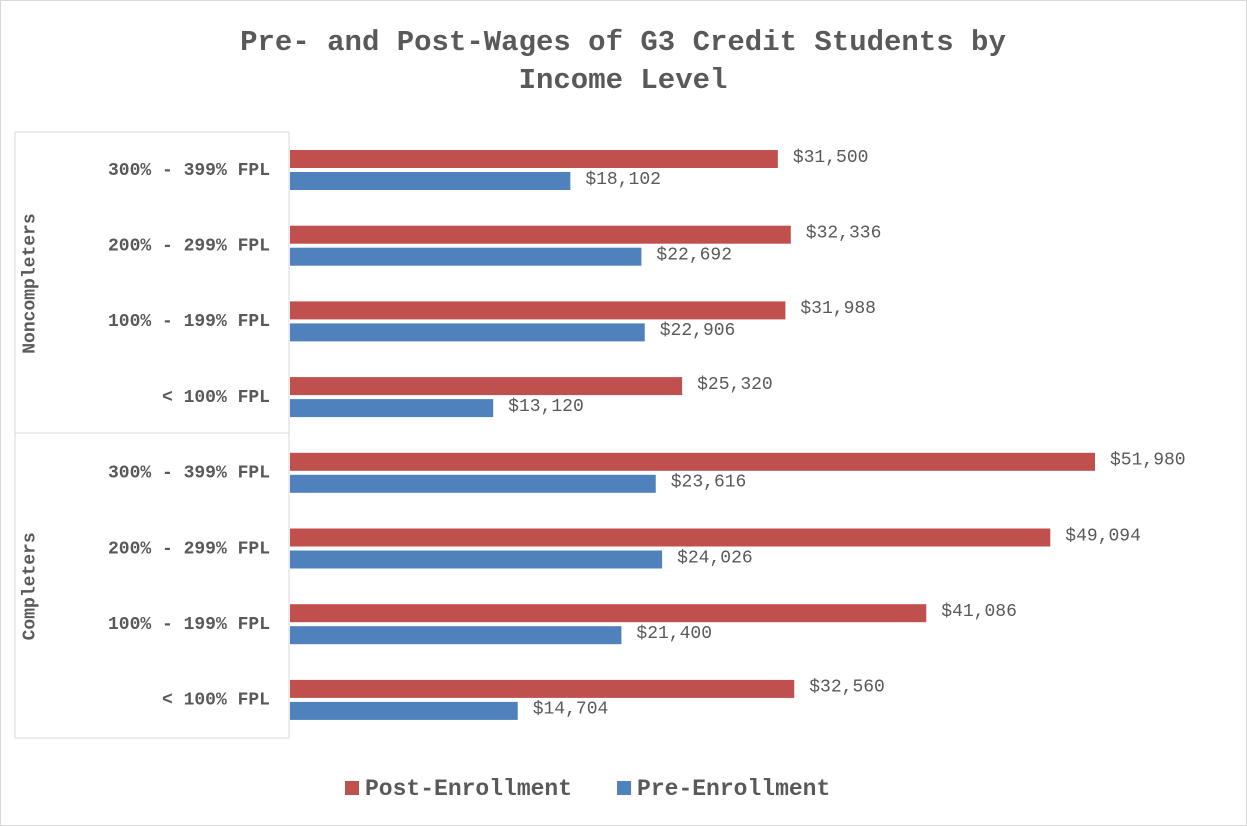  Describe the element at coordinates (844, 233) in the screenshot. I see `data-label: $32,336` at that location.